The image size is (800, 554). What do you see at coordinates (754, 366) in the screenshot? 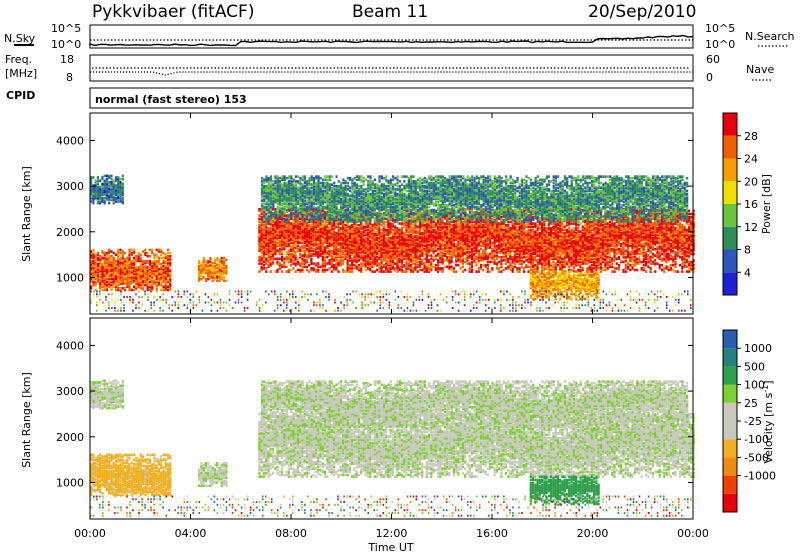
I see `velocity-colorbar-tick: 500` at bounding box center [754, 366].